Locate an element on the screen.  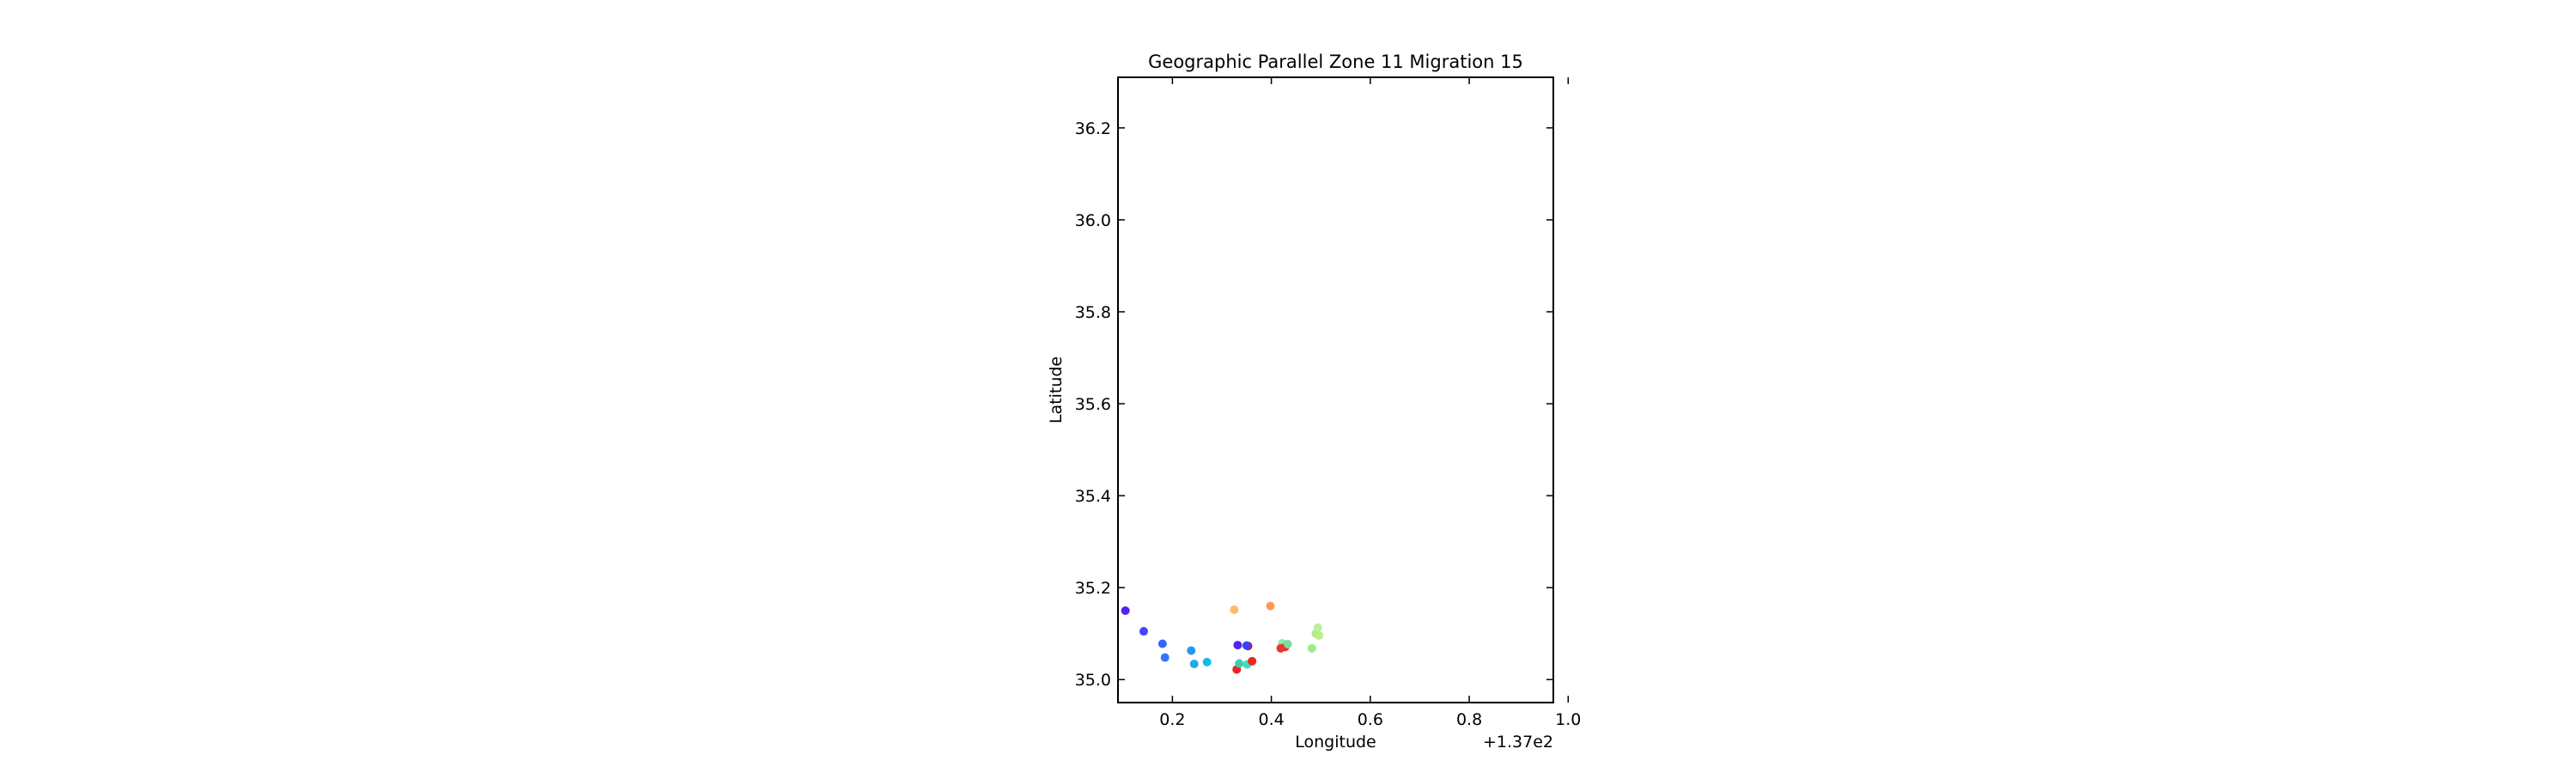
x-axis-ticks: 0.2 0.4 0.6 0.8 1.0 is located at coordinates (1370, 403).